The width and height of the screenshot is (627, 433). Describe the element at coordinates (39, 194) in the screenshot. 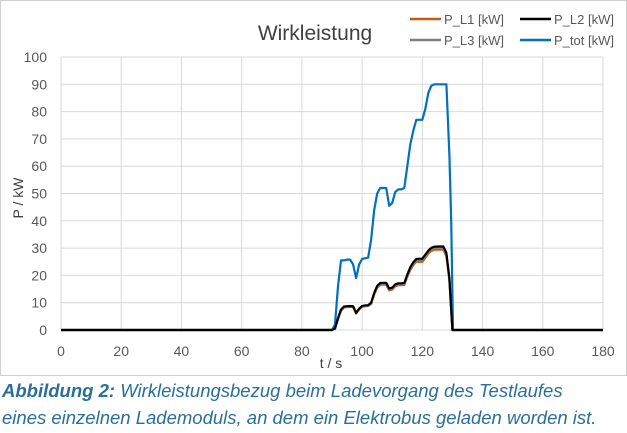

I see `y-tick-label: 50` at that location.